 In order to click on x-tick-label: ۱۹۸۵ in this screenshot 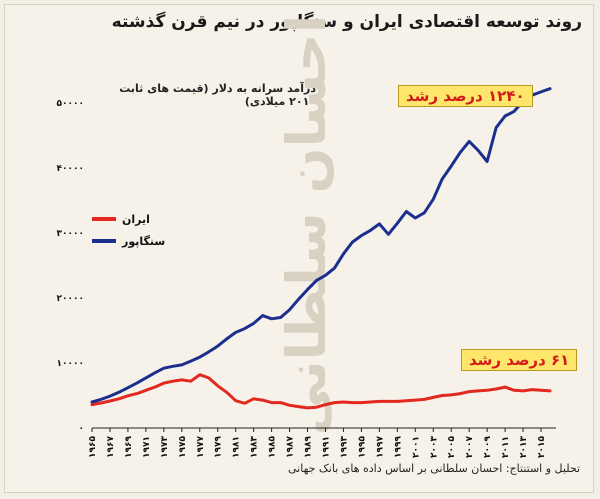, I will do `click(273, 447)`.